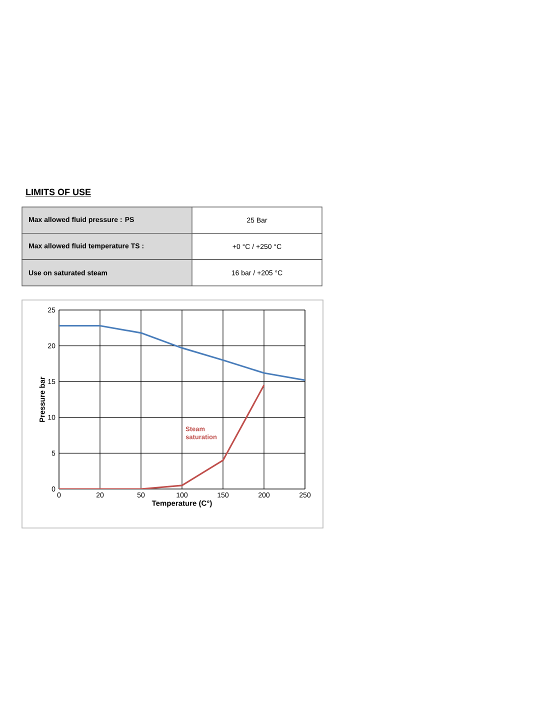 The width and height of the screenshot is (540, 720). Describe the element at coordinates (182, 352) in the screenshot. I see `line-series` at that location.